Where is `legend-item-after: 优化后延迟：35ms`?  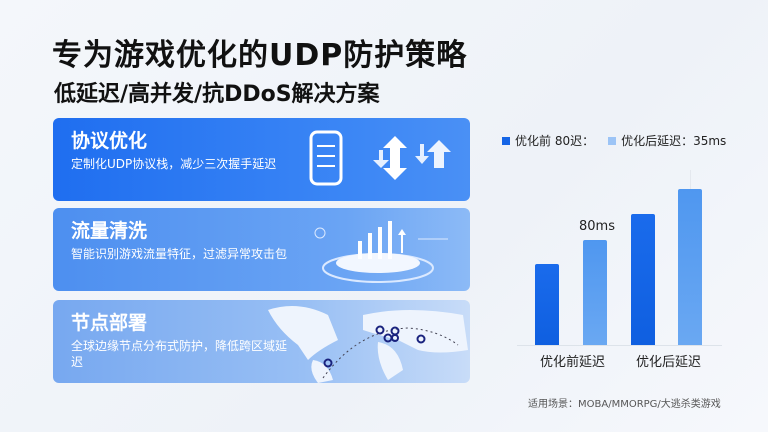
legend-item-after: 优化后延迟：35ms is located at coordinates (667, 140).